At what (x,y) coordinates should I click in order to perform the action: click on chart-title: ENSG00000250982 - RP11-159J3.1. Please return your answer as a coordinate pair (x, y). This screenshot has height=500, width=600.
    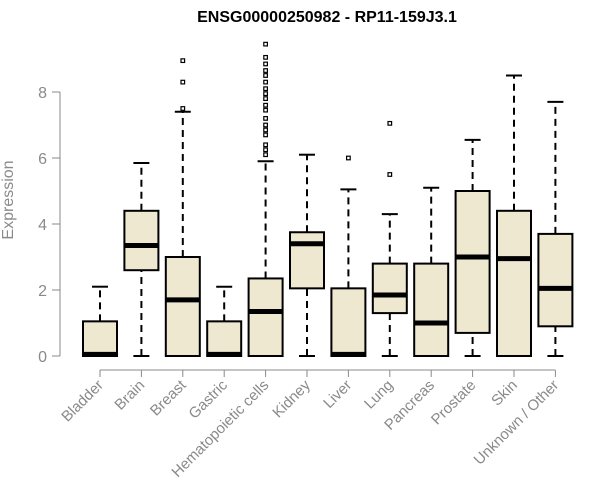
    Looking at the image, I should click on (327, 17).